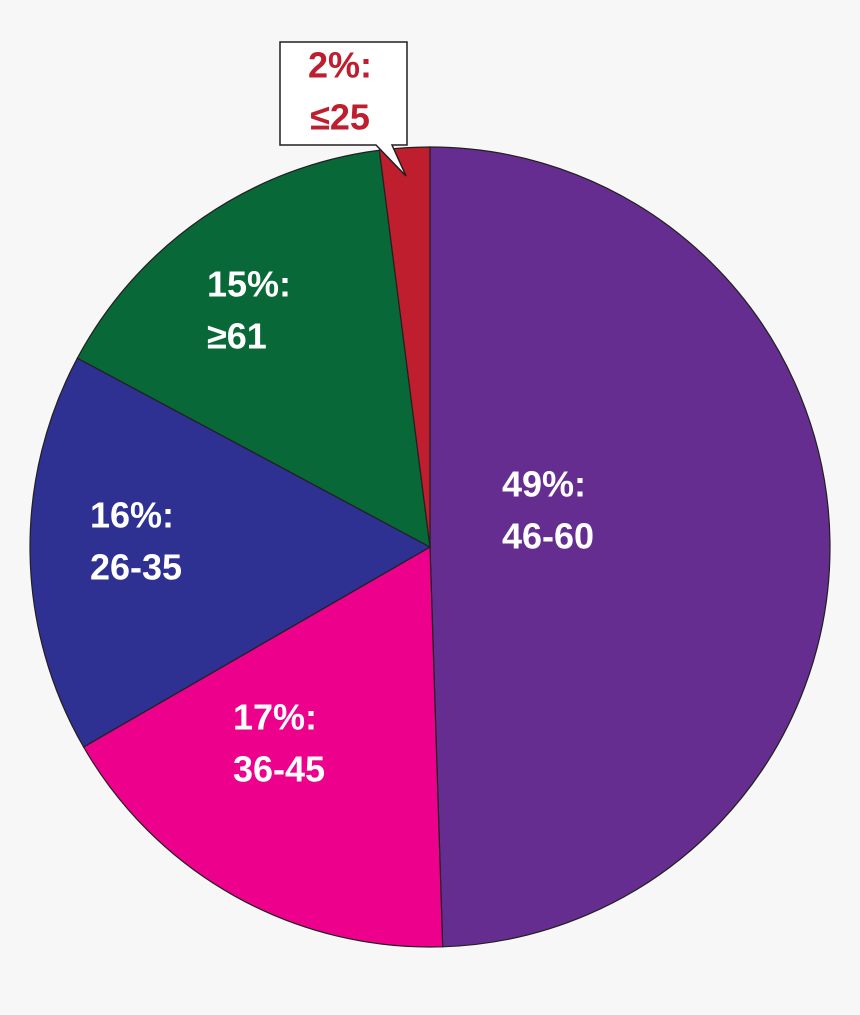 The height and width of the screenshot is (1015, 860). What do you see at coordinates (136, 567) in the screenshot?
I see `slice-category-label: 26-35` at bounding box center [136, 567].